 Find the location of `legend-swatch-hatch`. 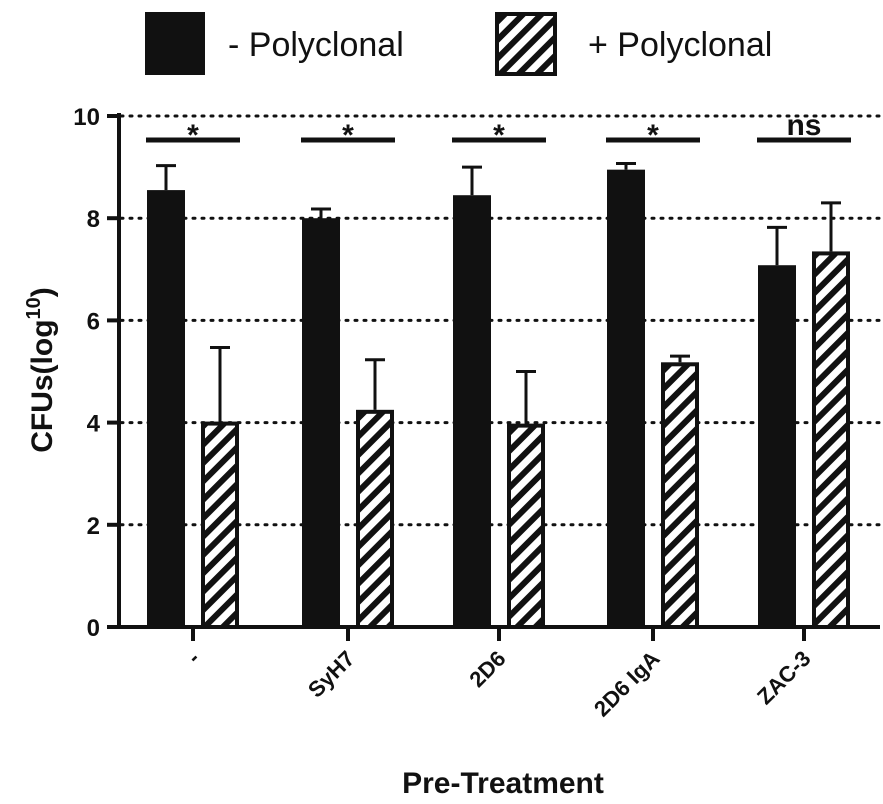

legend-swatch-hatch is located at coordinates (526, 44).